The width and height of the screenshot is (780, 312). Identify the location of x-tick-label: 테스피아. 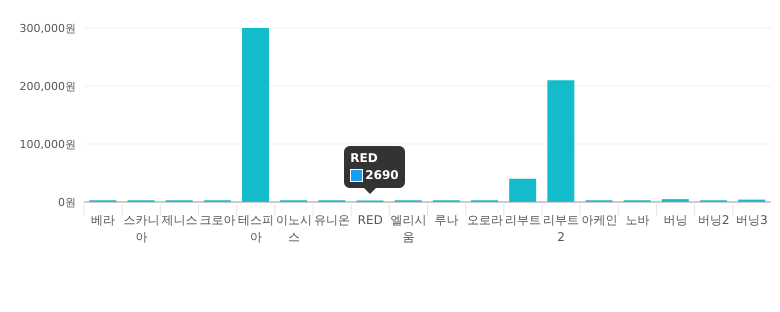
(256, 228).